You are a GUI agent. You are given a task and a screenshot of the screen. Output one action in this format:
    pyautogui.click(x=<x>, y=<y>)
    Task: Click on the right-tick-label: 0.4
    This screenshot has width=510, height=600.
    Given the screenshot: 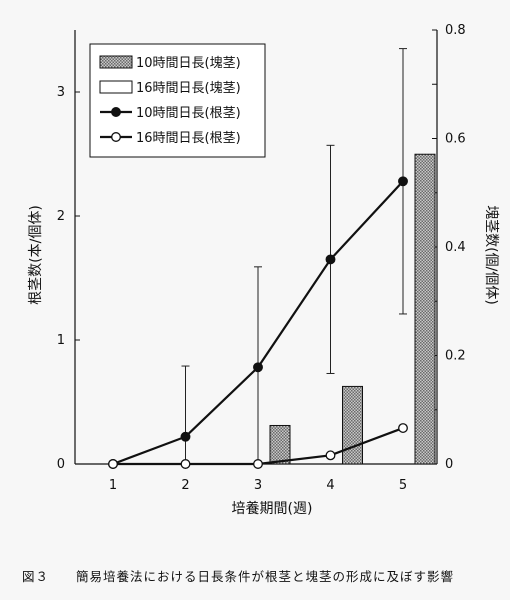 What is the action you would take?
    pyautogui.click(x=455, y=247)
    